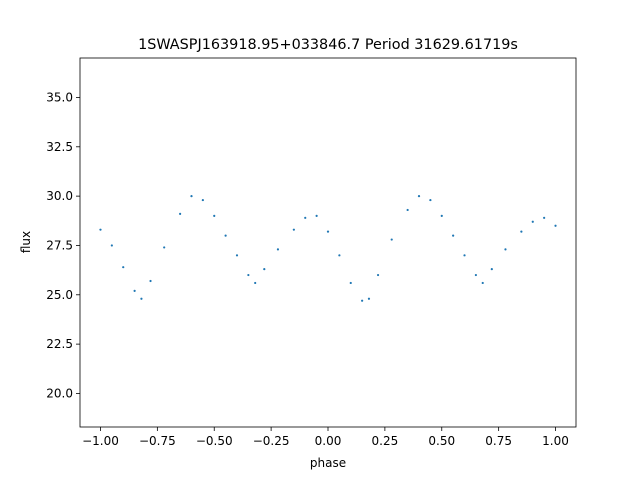 Image resolution: width=640 pixels, height=484 pixels. I want to click on x-axis: −1.00 −0.75 −0.50 −0.25 0.00 0.25 0.50 0.75 1.00, so click(325, 437).